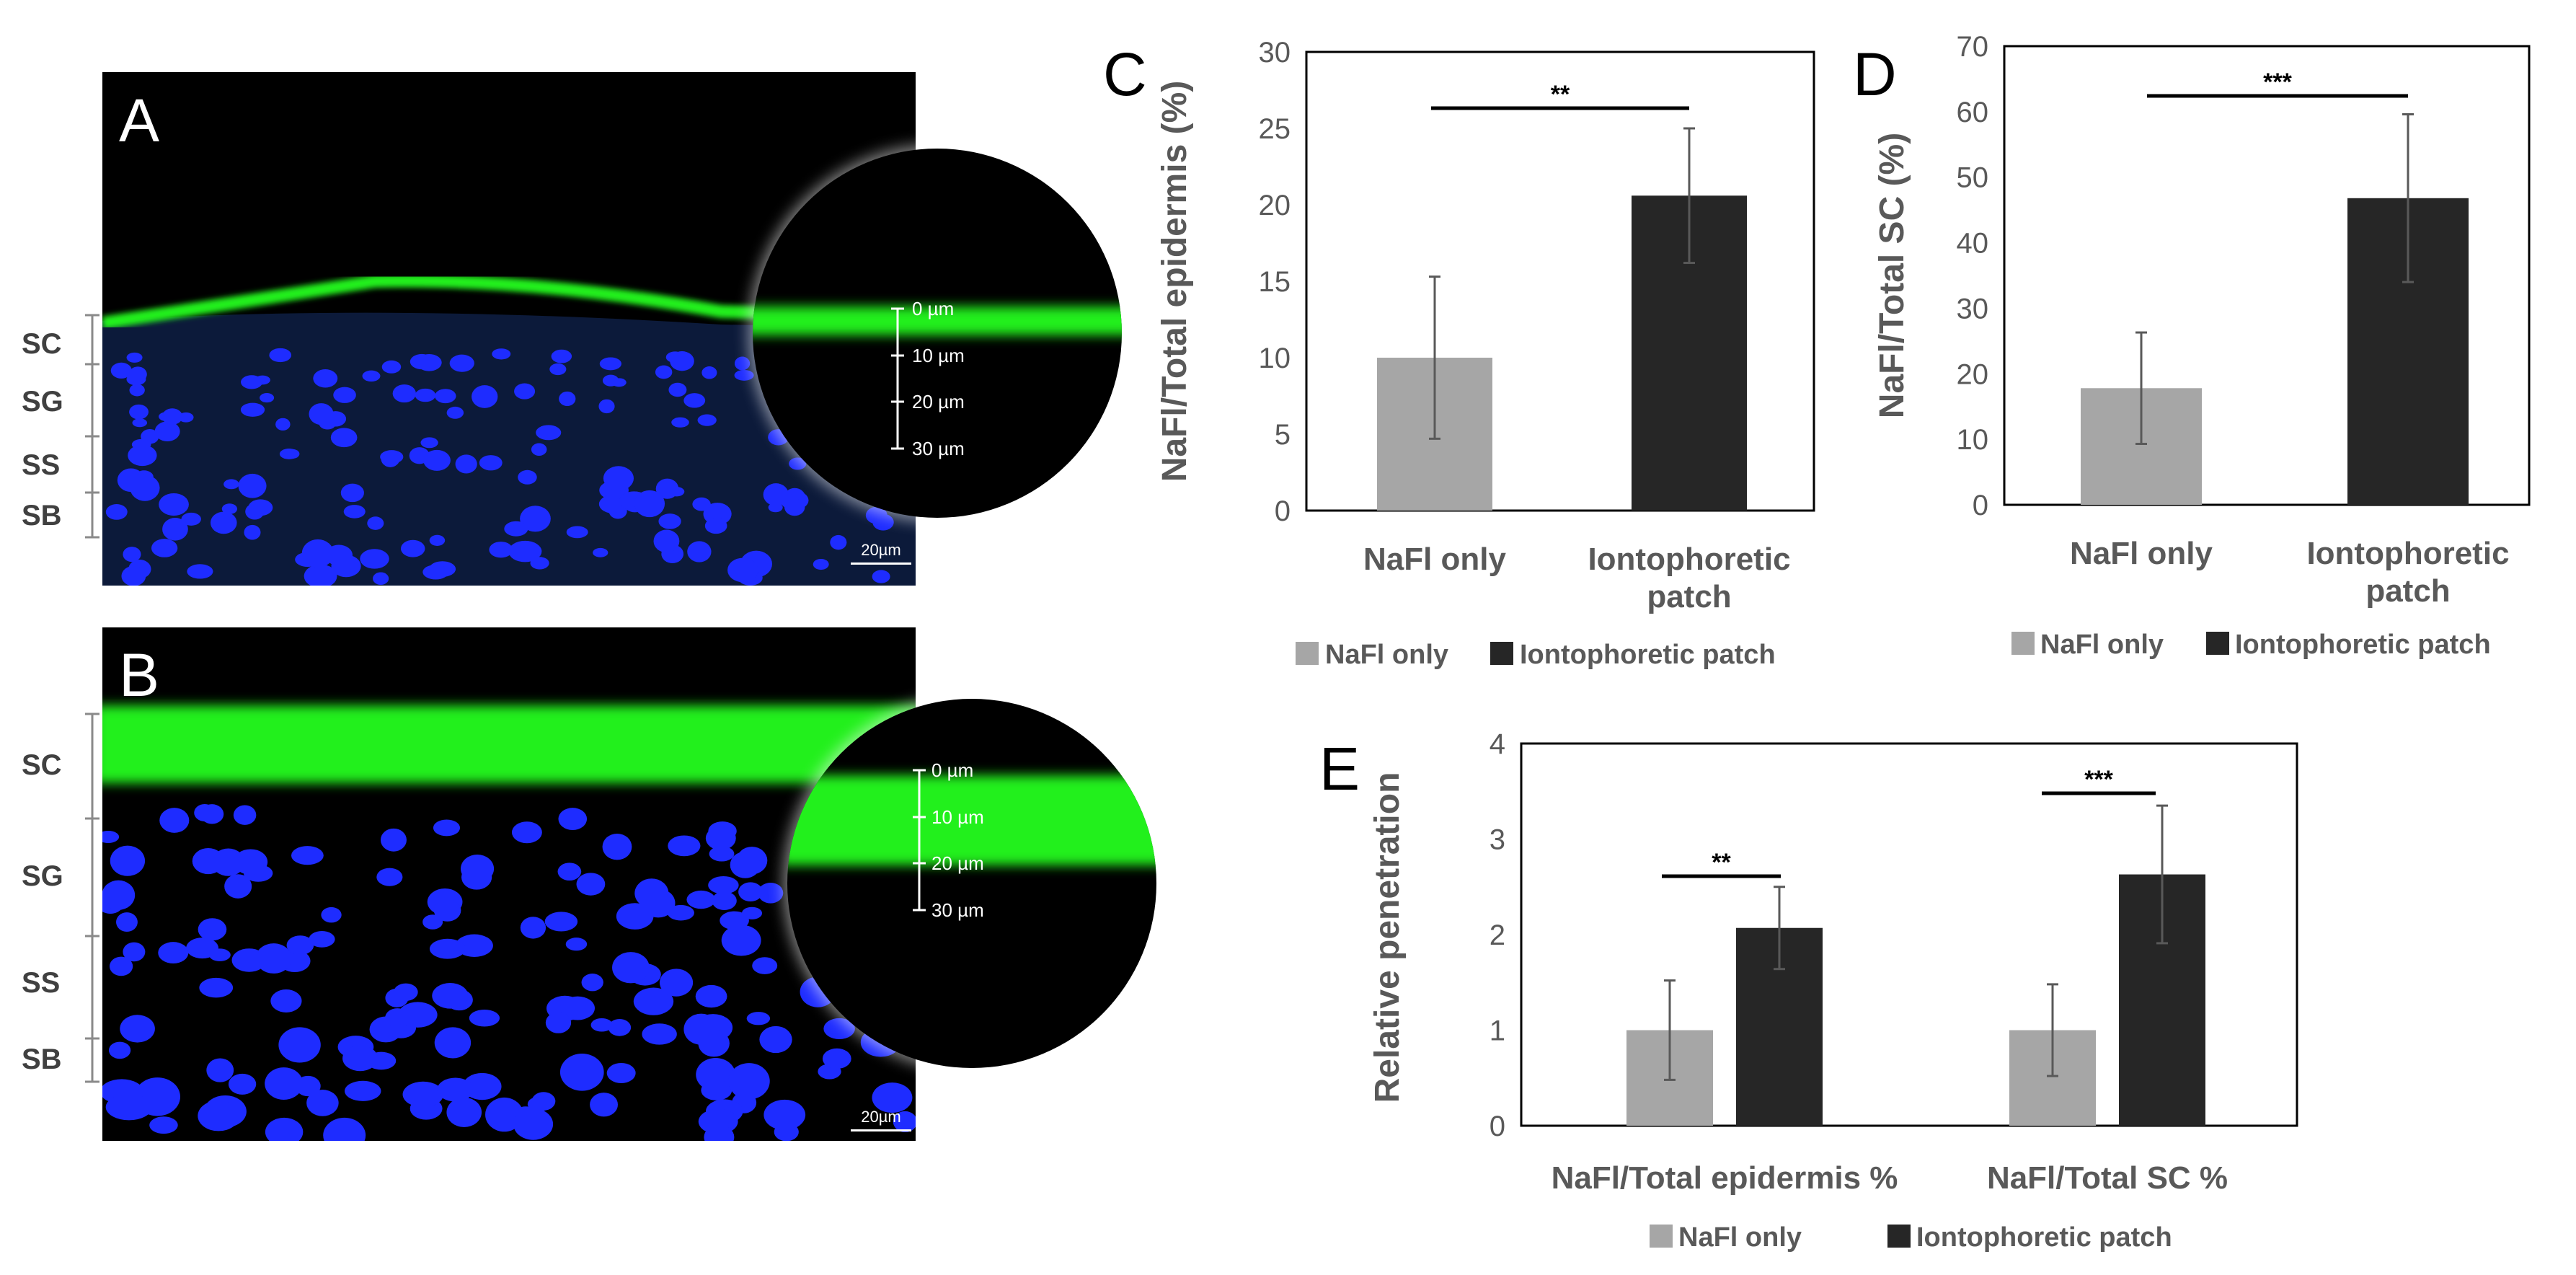  I want to click on x-tick-label: NaFl/Total SC %, so click(2107, 1178).